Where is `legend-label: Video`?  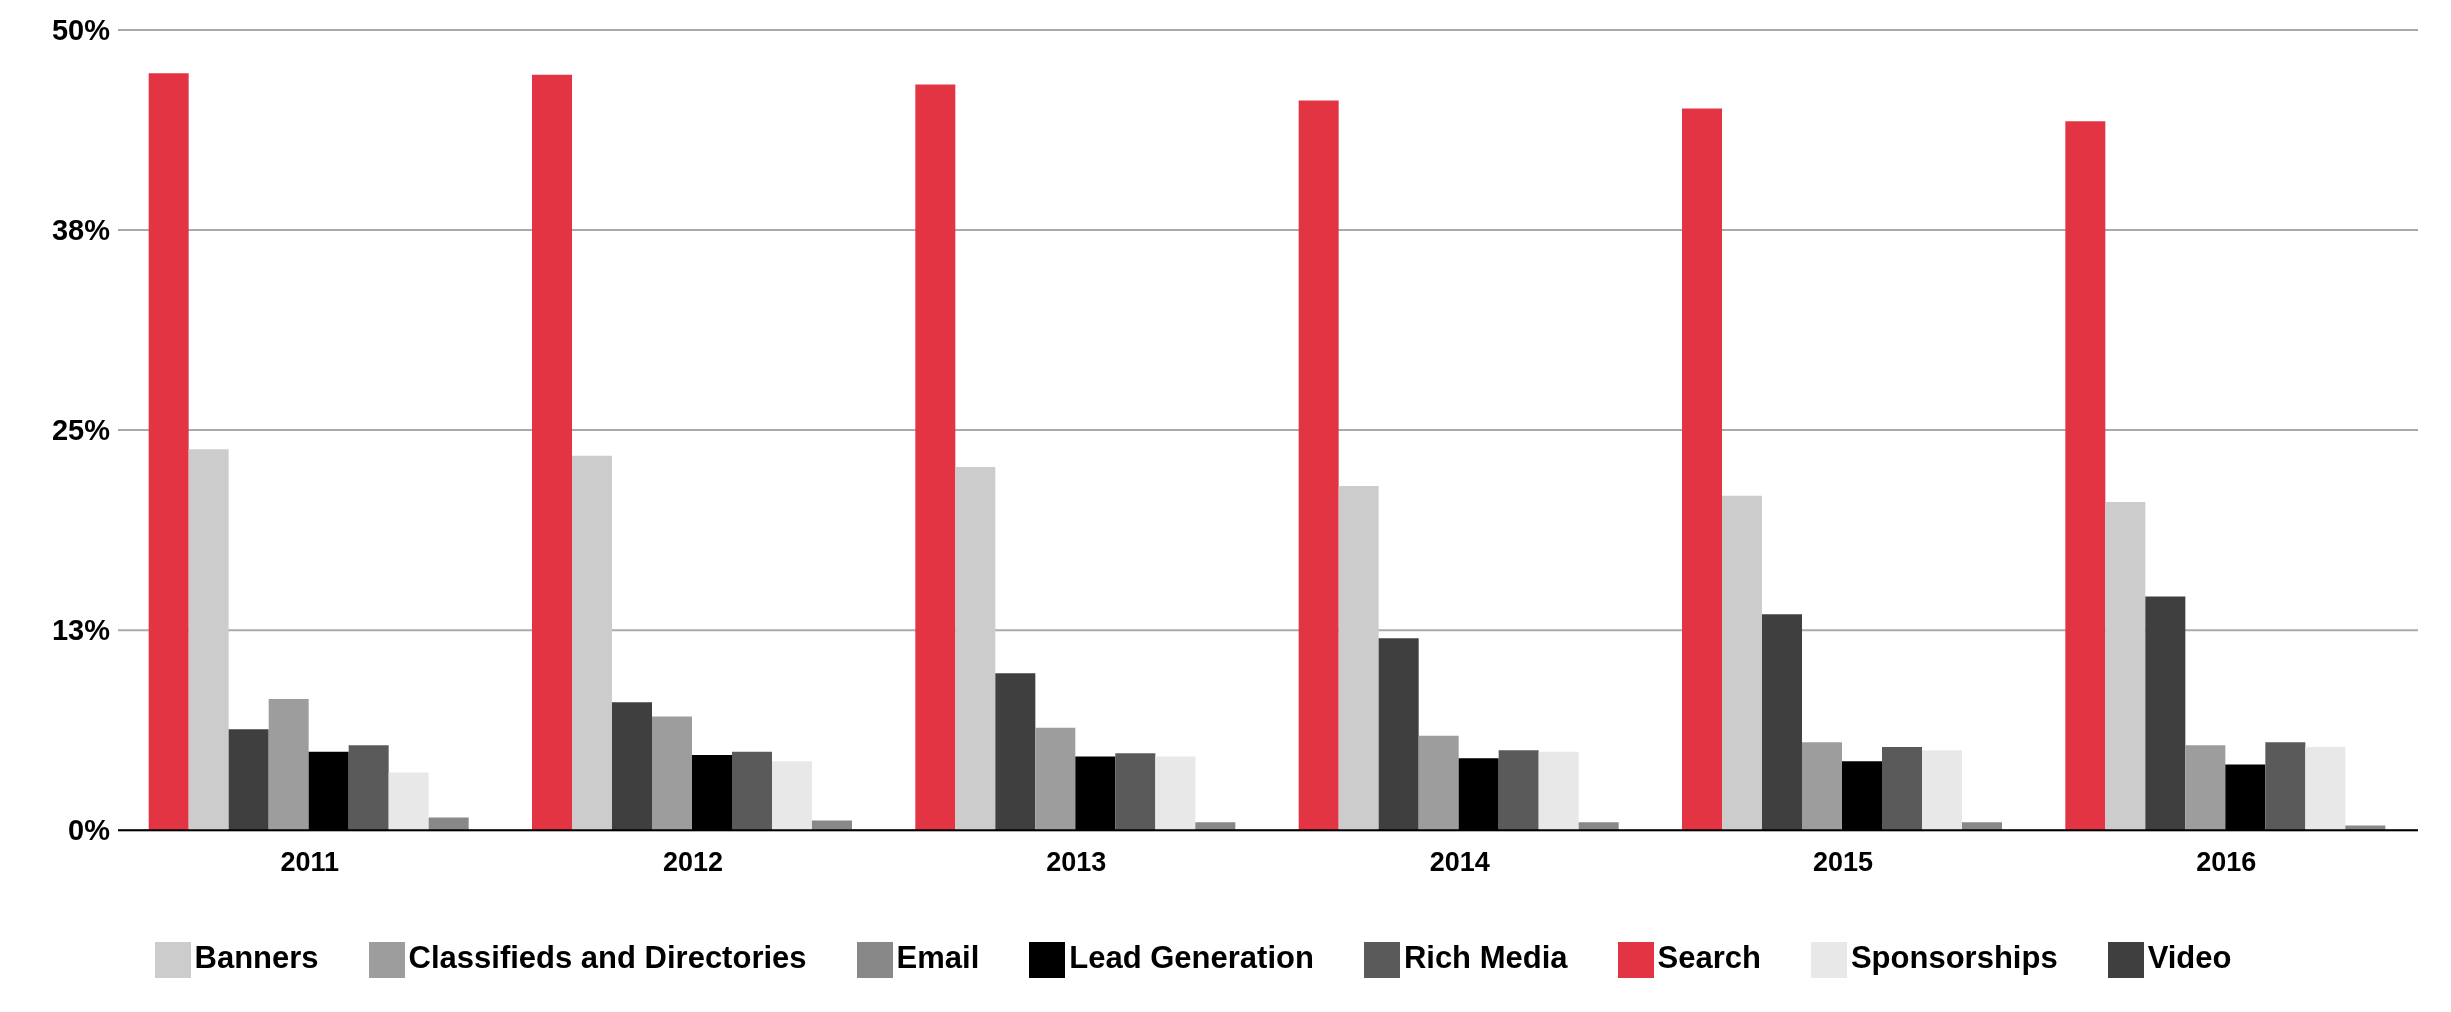
legend-label: Video is located at coordinates (2189, 958).